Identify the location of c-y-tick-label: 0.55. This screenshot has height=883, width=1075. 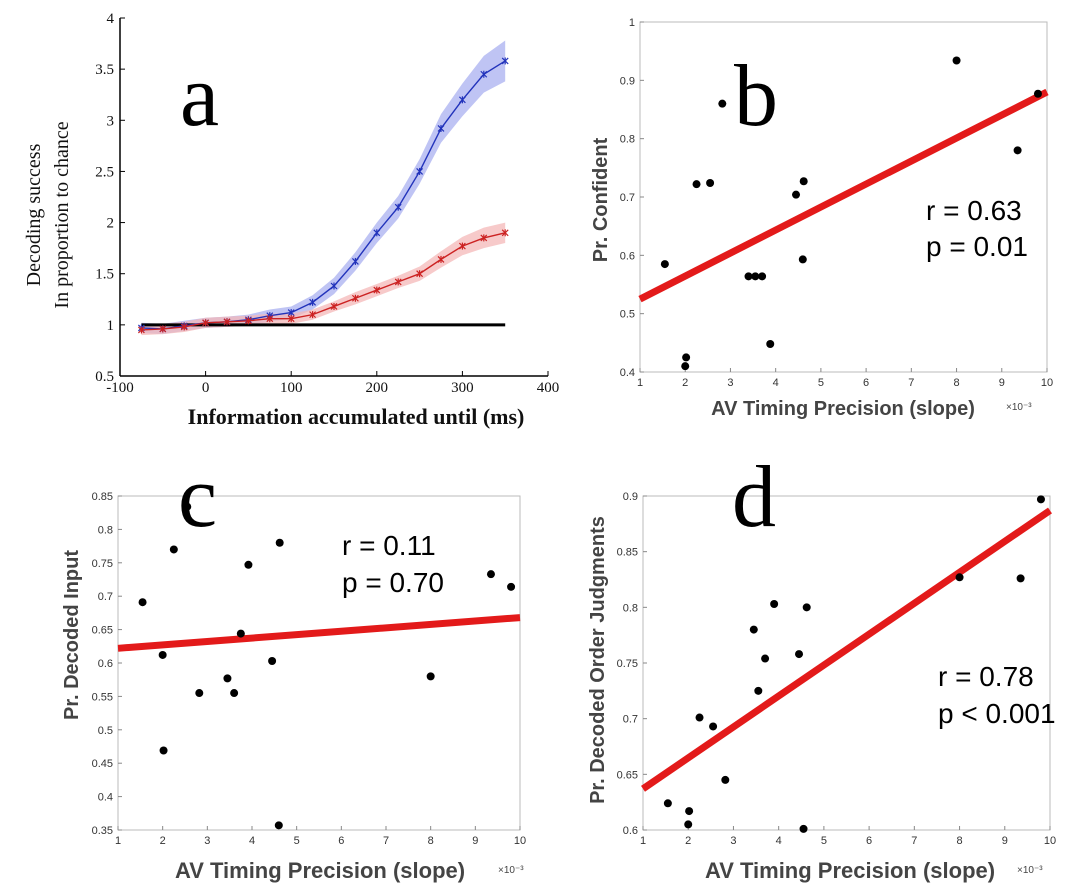
(102, 697).